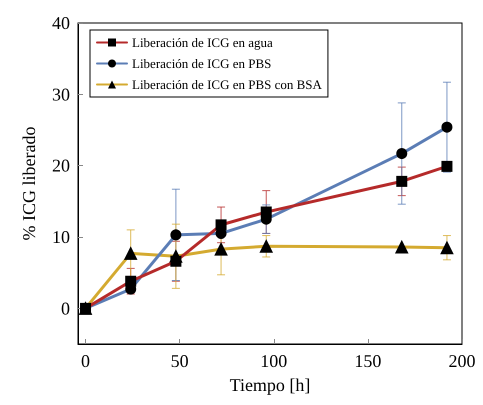 Image resolution: width=483 pixels, height=405 pixels. I want to click on x-tick-label: 50, so click(179, 361).